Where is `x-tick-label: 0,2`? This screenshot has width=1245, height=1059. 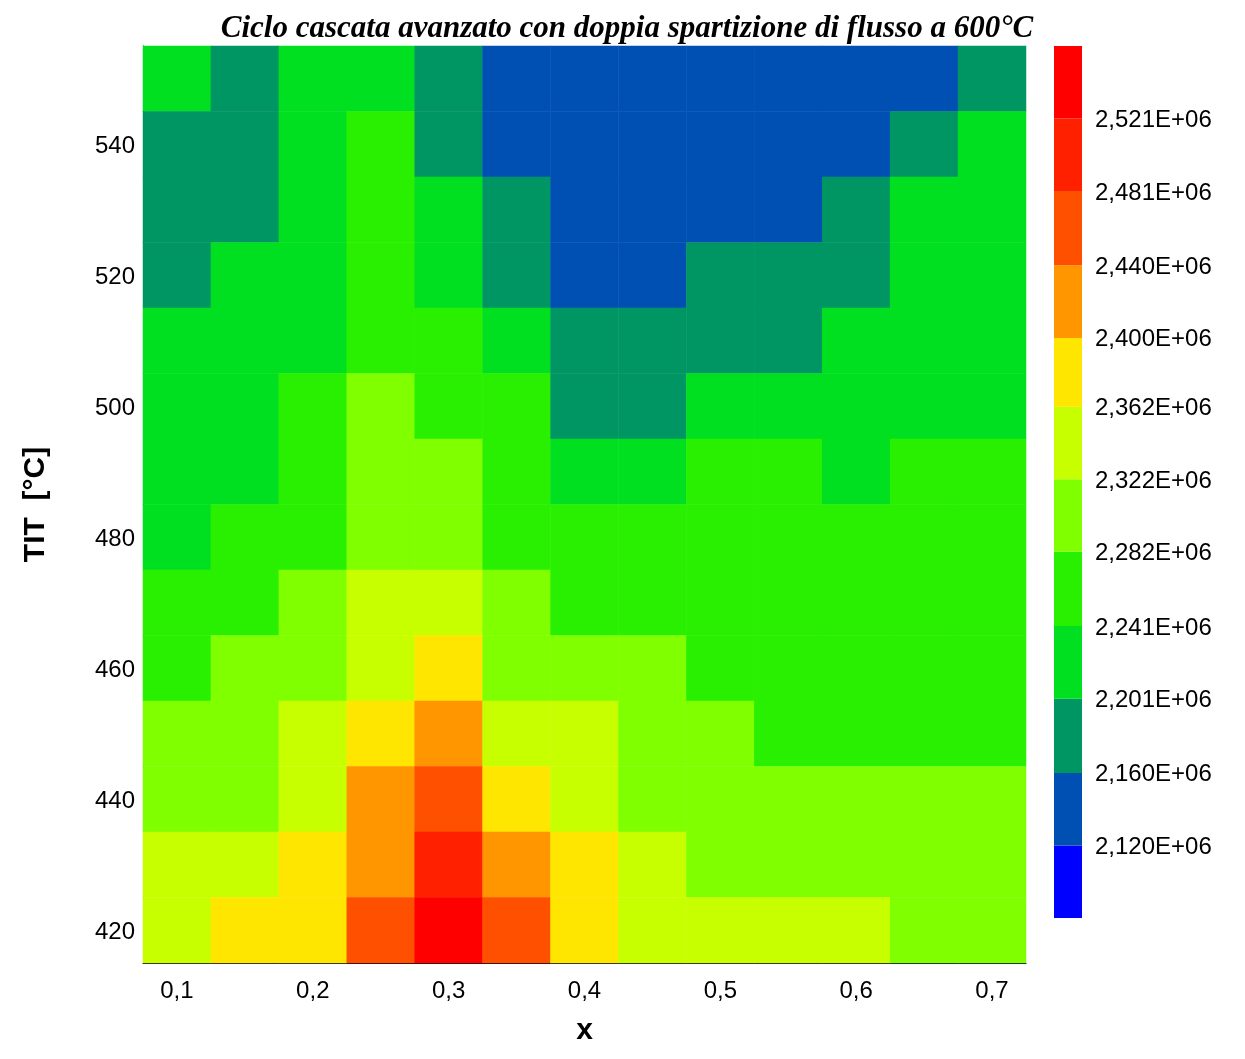 x-tick-label: 0,2 is located at coordinates (313, 989).